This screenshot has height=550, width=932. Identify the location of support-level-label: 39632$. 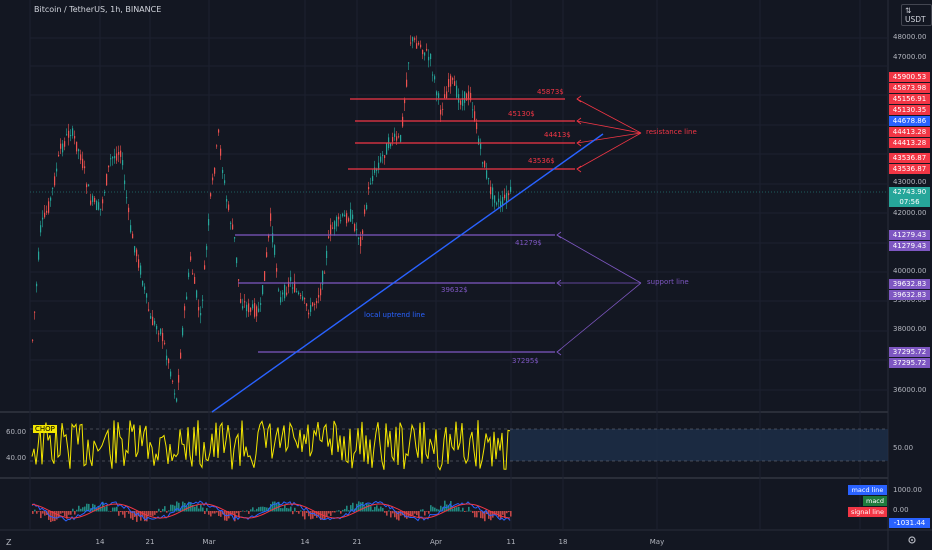
(454, 290).